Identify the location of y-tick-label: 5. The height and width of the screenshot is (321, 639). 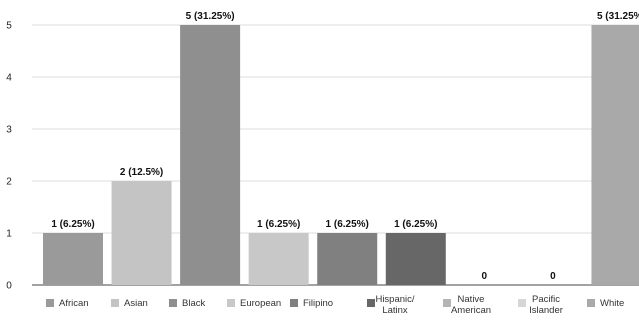
(9, 26).